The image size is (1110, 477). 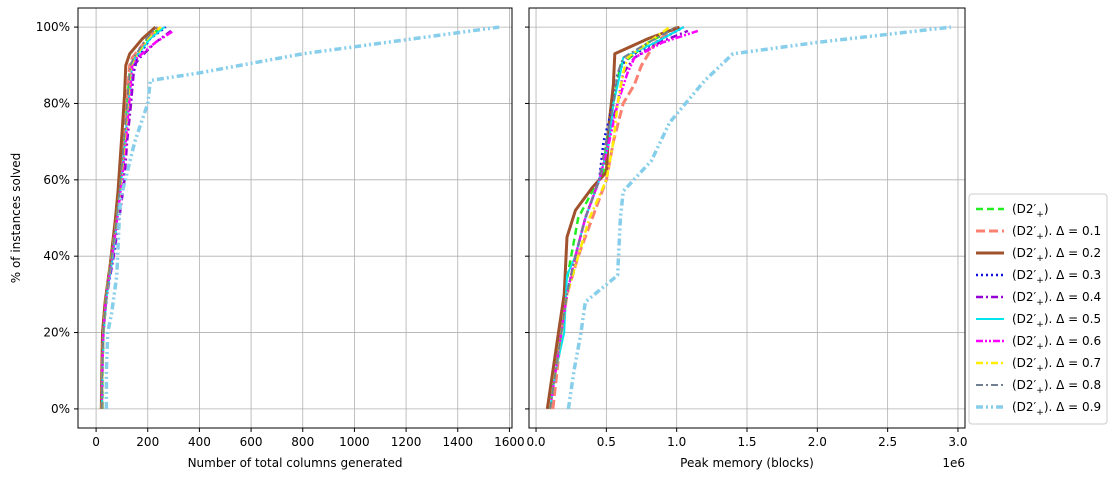 What do you see at coordinates (56, 333) in the screenshot?
I see `y-tick-label: 20%` at bounding box center [56, 333].